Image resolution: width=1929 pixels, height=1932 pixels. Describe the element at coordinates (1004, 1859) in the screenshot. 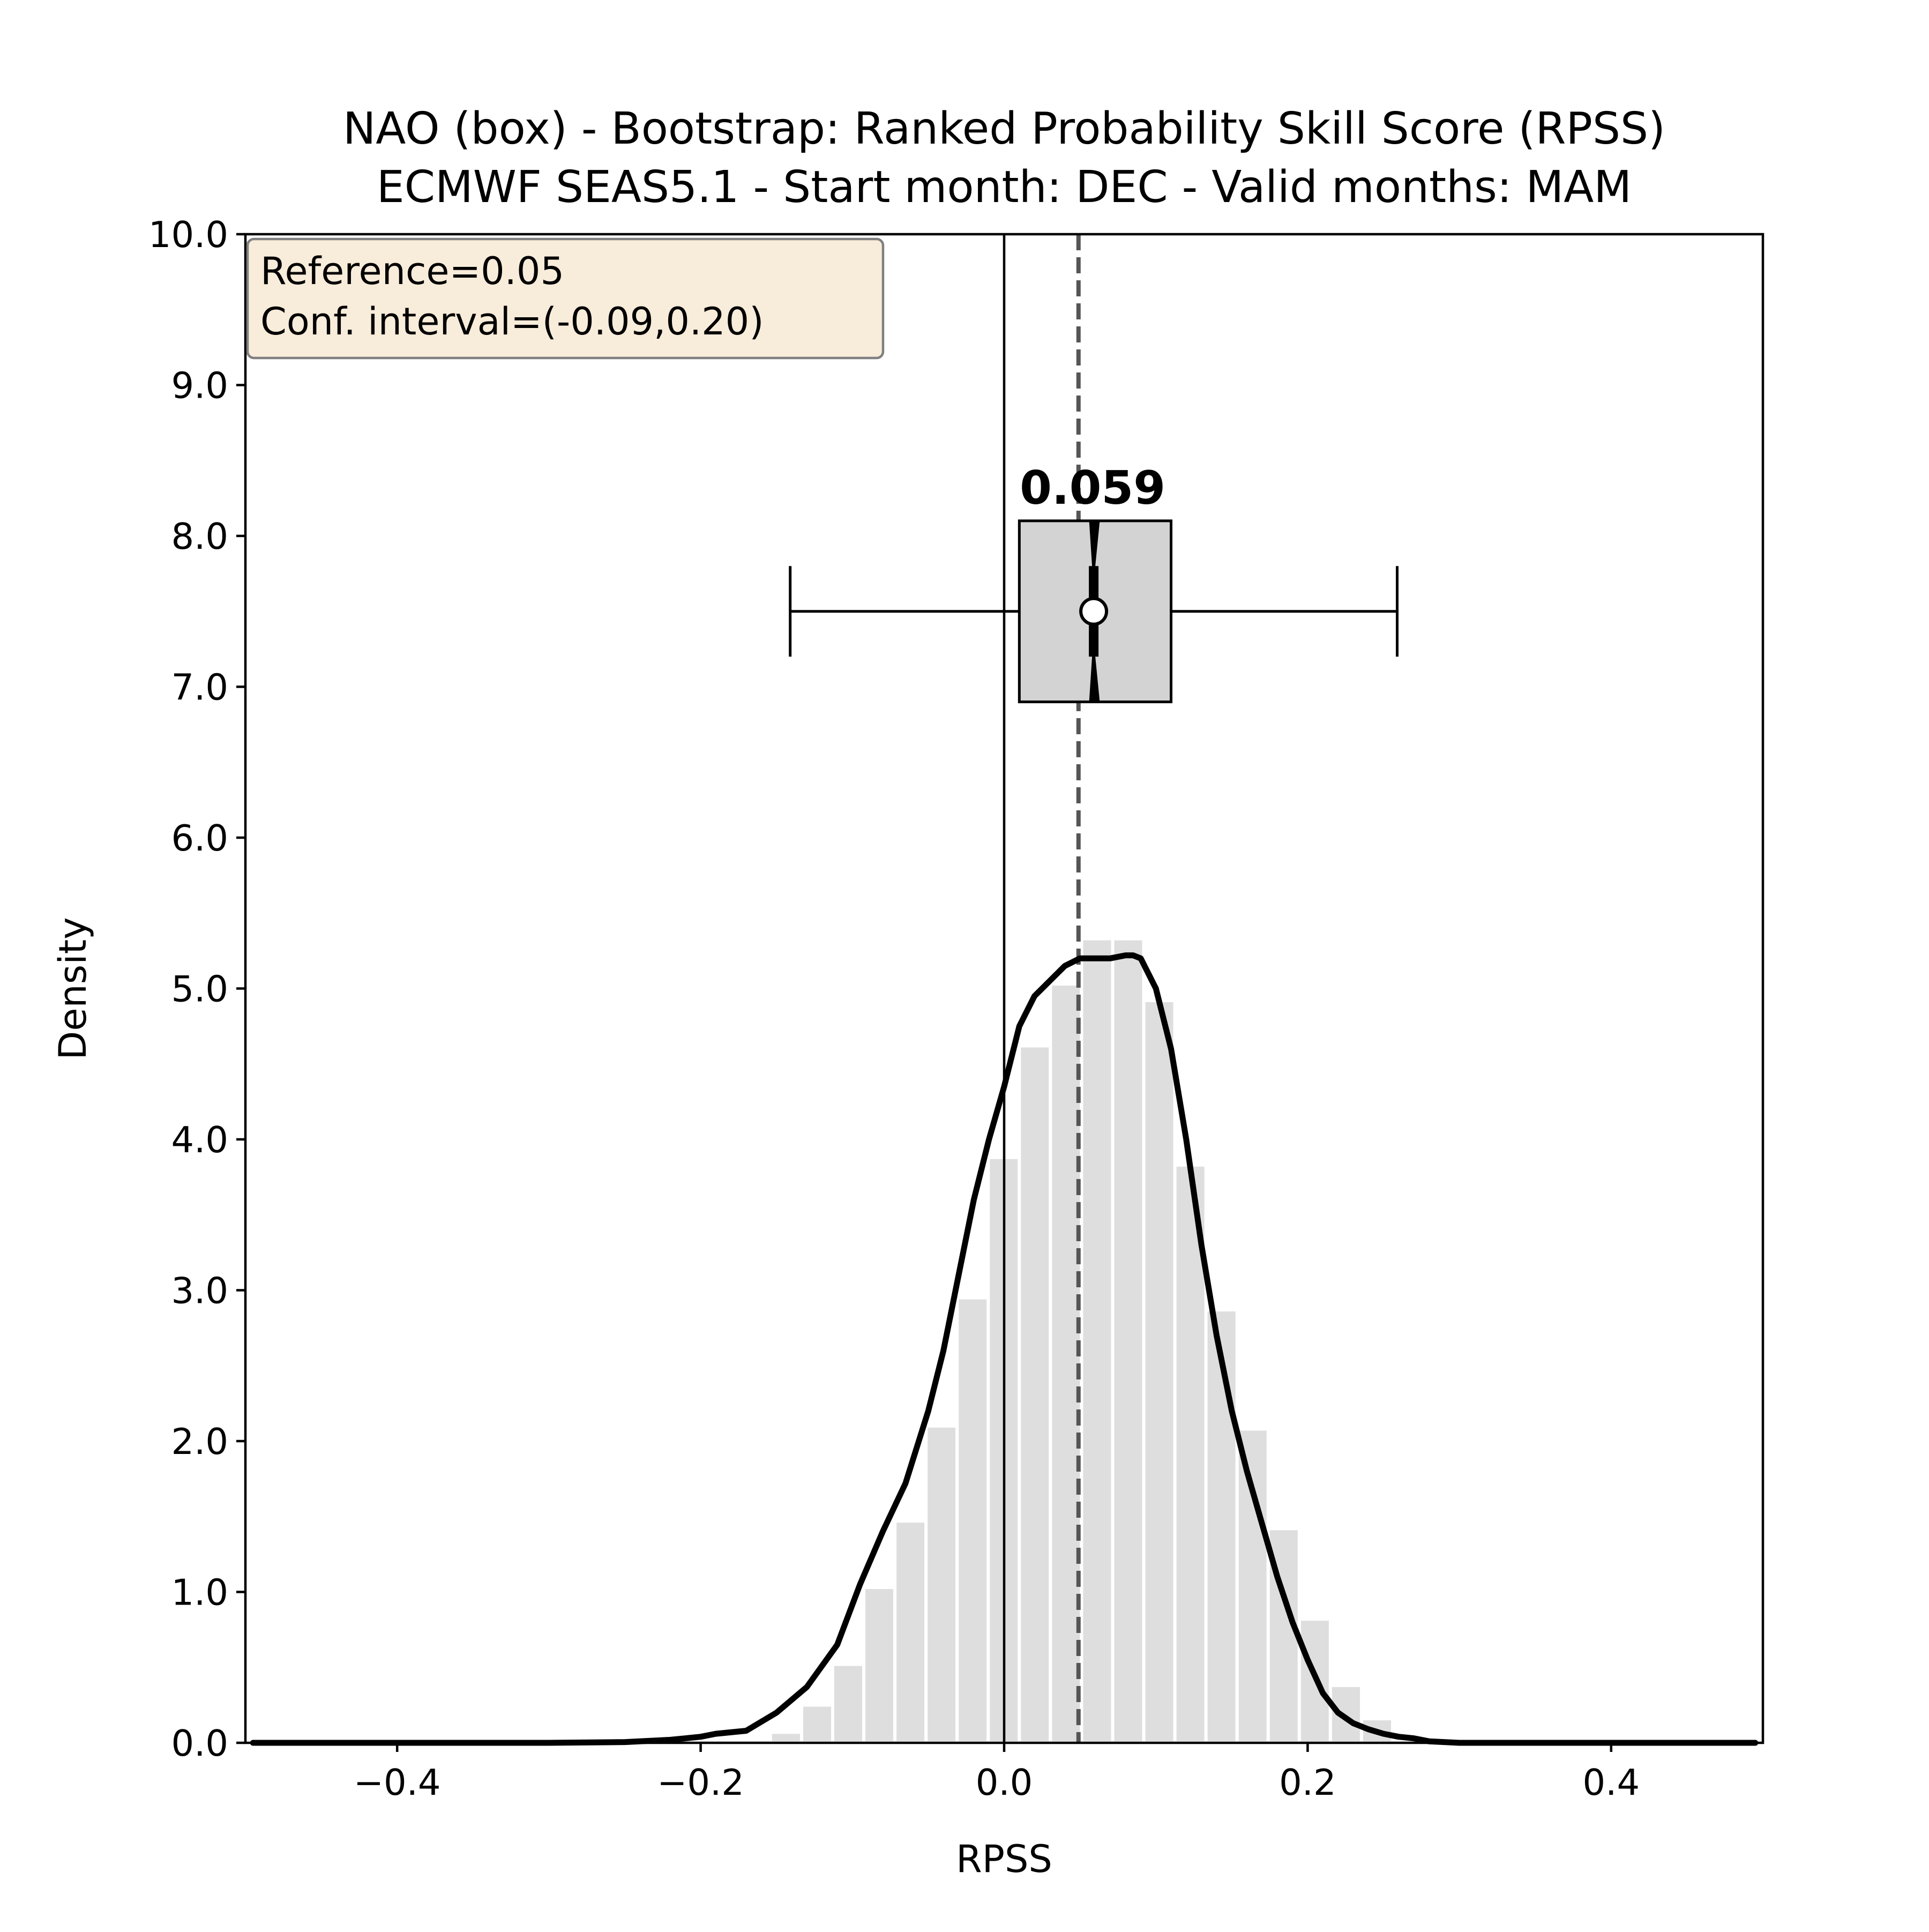

I see `x-axis-label: RPSS` at that location.